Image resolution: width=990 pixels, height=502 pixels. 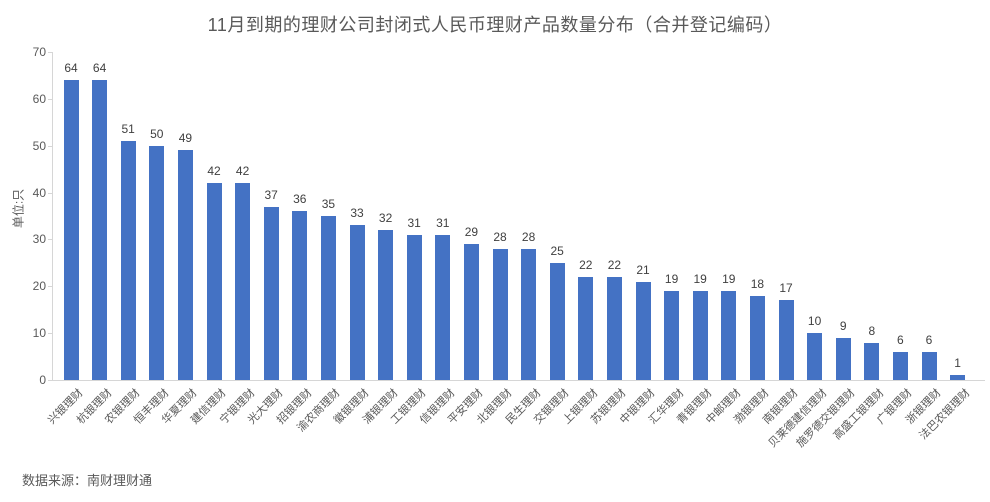 What do you see at coordinates (300, 199) in the screenshot?
I see `bar-value-label: 36` at bounding box center [300, 199].